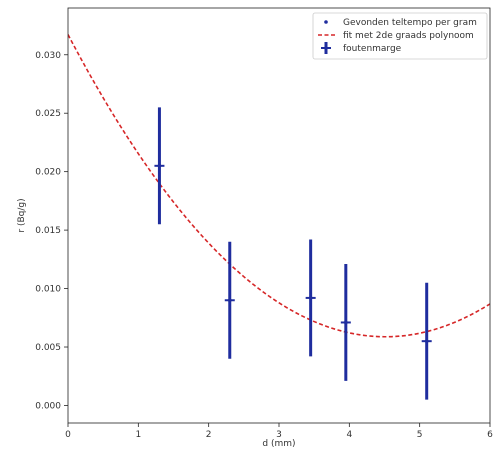 The height and width of the screenshot is (451, 502). I want to click on legend-label-points: Gevonden teltempo per gram, so click(410, 23).